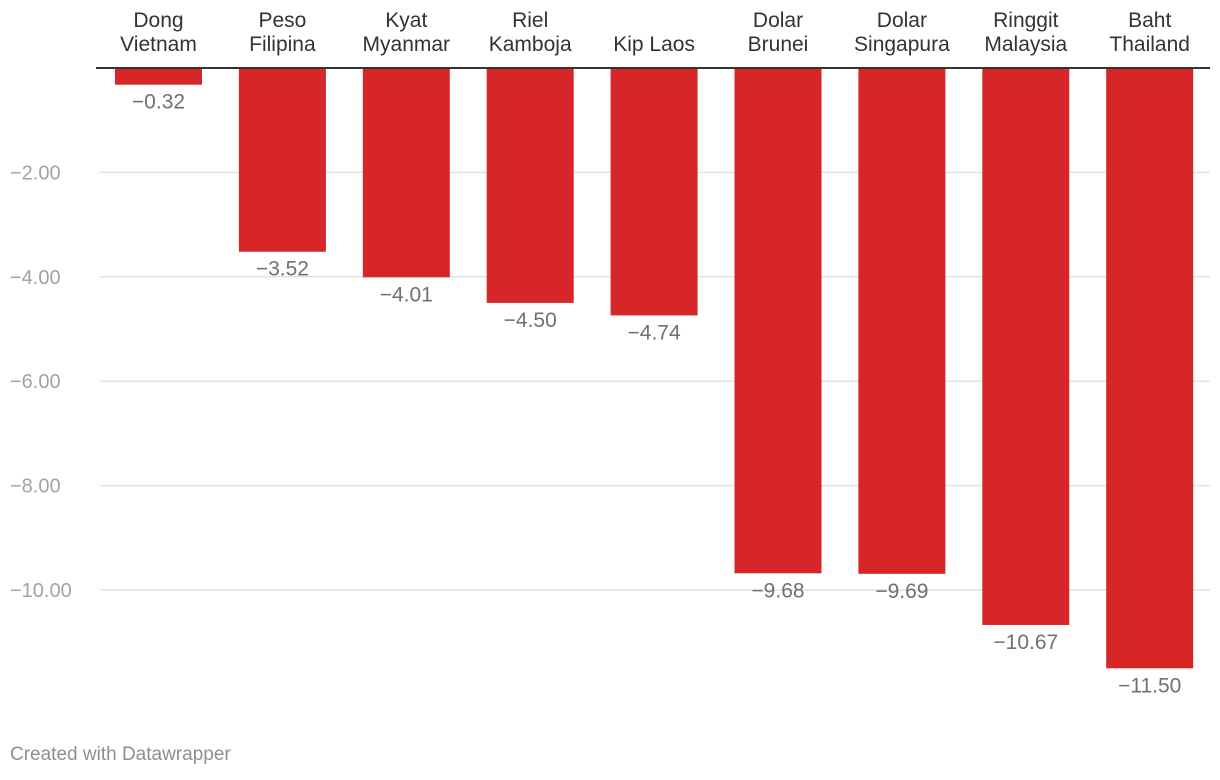  Describe the element at coordinates (35, 382) in the screenshot. I see `y-tick-label: −6.00` at that location.